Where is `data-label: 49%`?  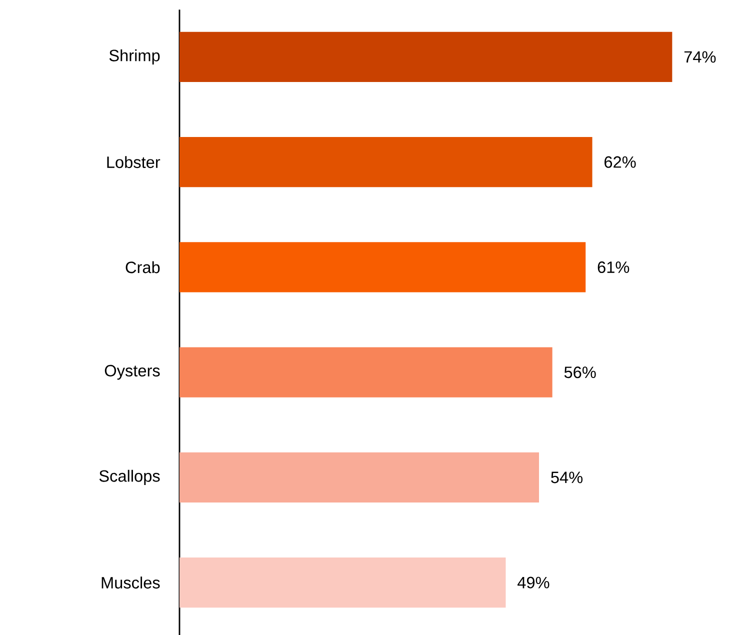
data-label: 49% is located at coordinates (534, 582).